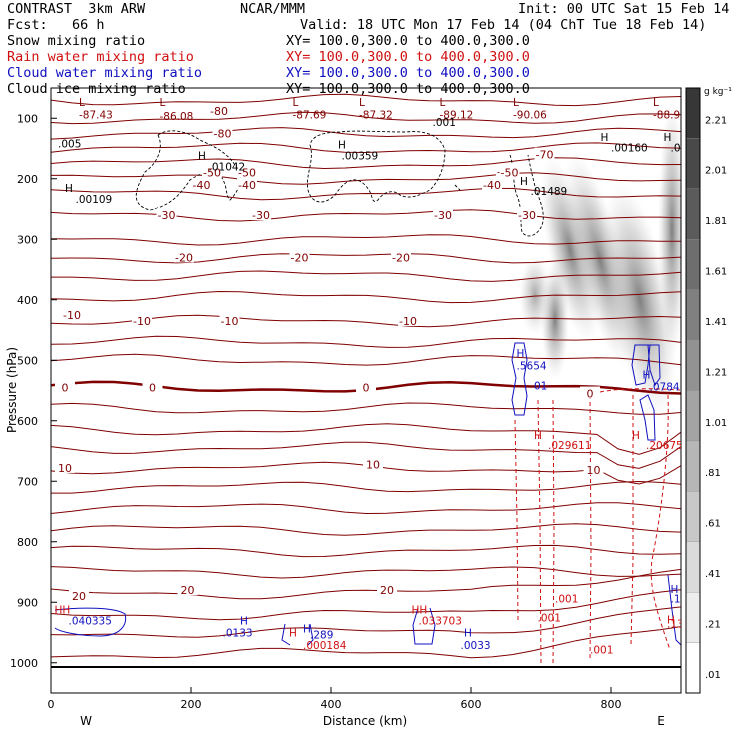  What do you see at coordinates (94, 200) in the screenshot?
I see `extremum-label: .00109` at bounding box center [94, 200].